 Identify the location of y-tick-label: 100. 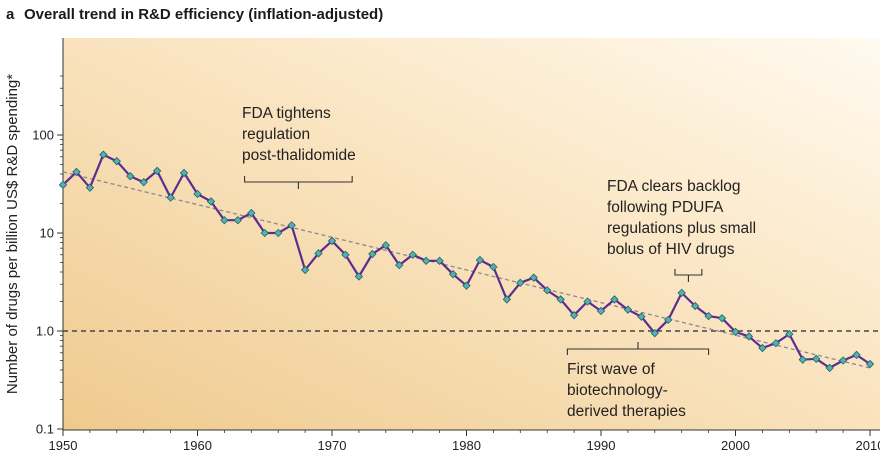
(43, 135).